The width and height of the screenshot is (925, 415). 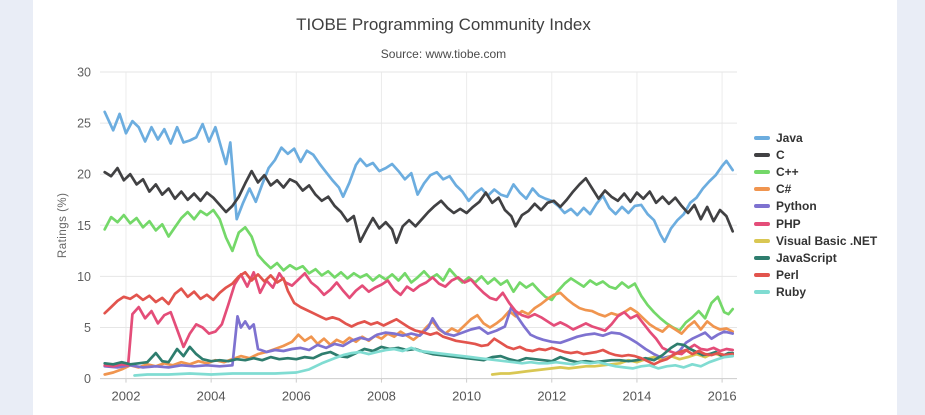 What do you see at coordinates (788, 223) in the screenshot?
I see `legend-label-php: PHP` at bounding box center [788, 223].